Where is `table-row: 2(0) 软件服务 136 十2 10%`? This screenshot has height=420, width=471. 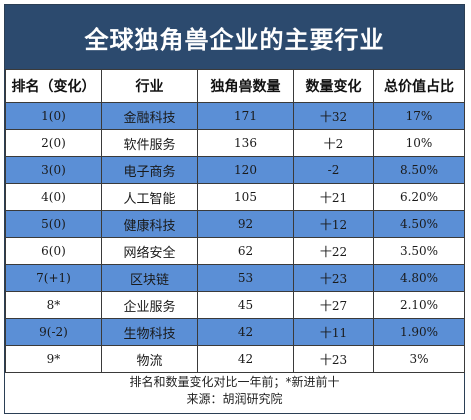
table-row: 2(0) 软件服务 136 十2 10% is located at coordinates (235, 143).